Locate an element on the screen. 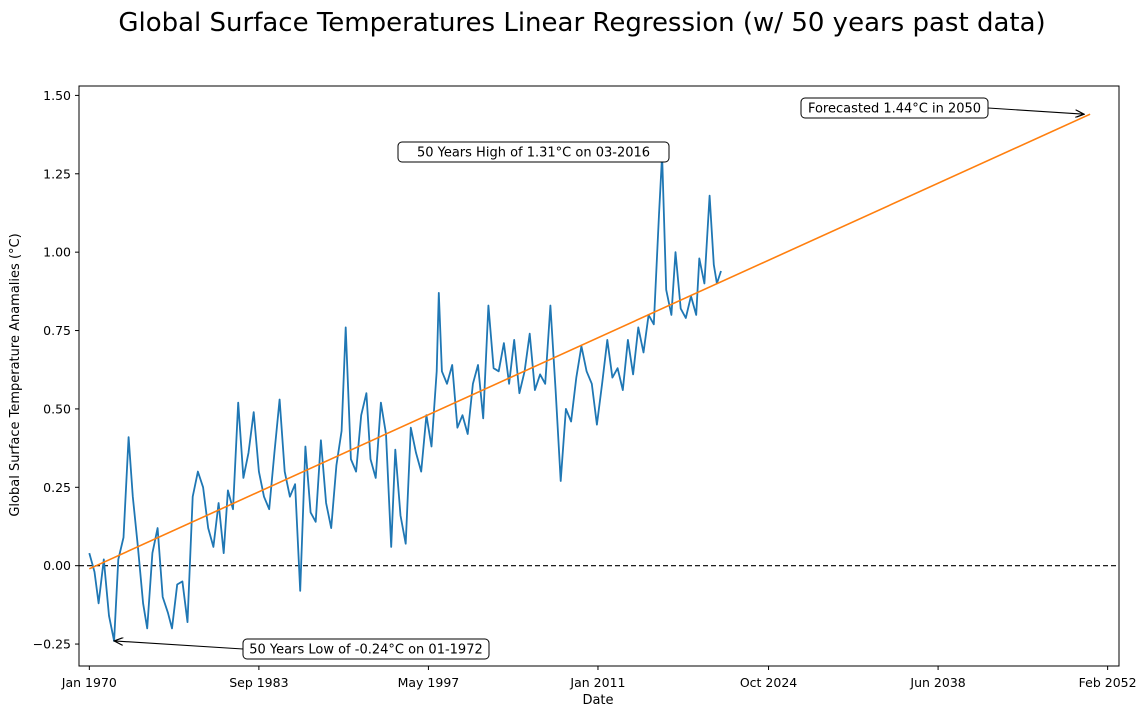 The image size is (1138, 716). y-tick-label: −0.25 is located at coordinates (52, 644).